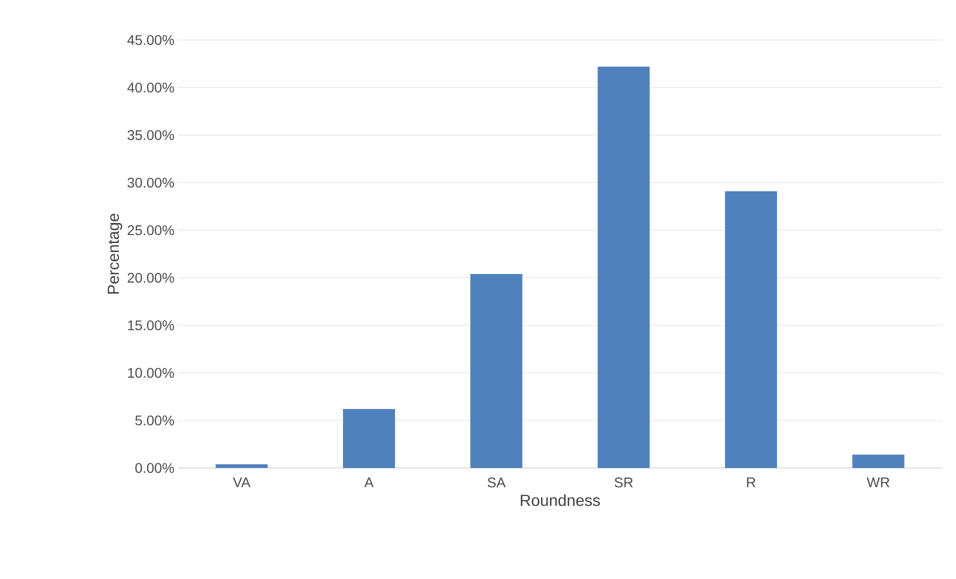 This screenshot has width=956, height=579. Describe the element at coordinates (151, 373) in the screenshot. I see `y-tick-label: 10.00%` at that location.